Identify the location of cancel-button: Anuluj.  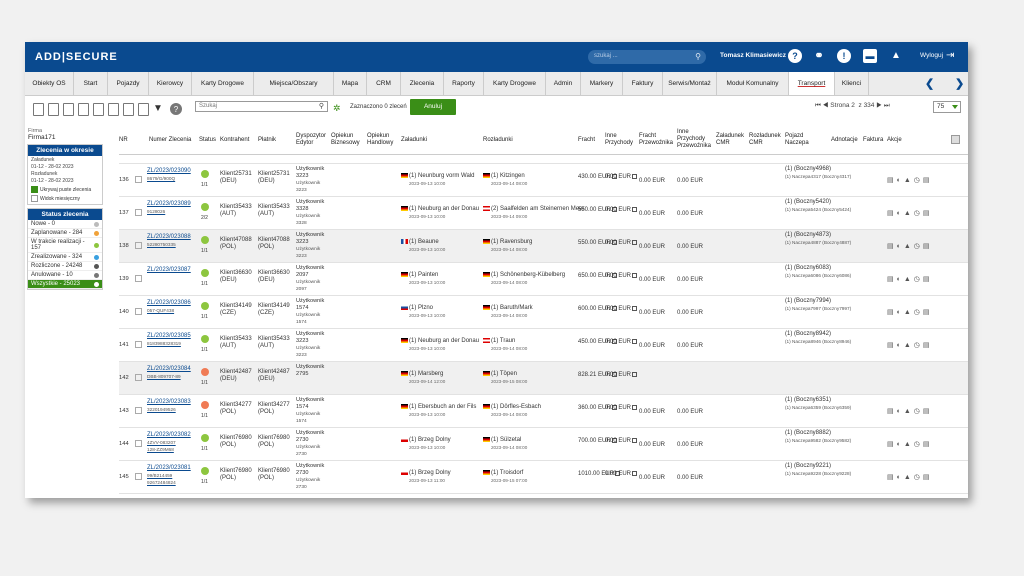
(433, 107).